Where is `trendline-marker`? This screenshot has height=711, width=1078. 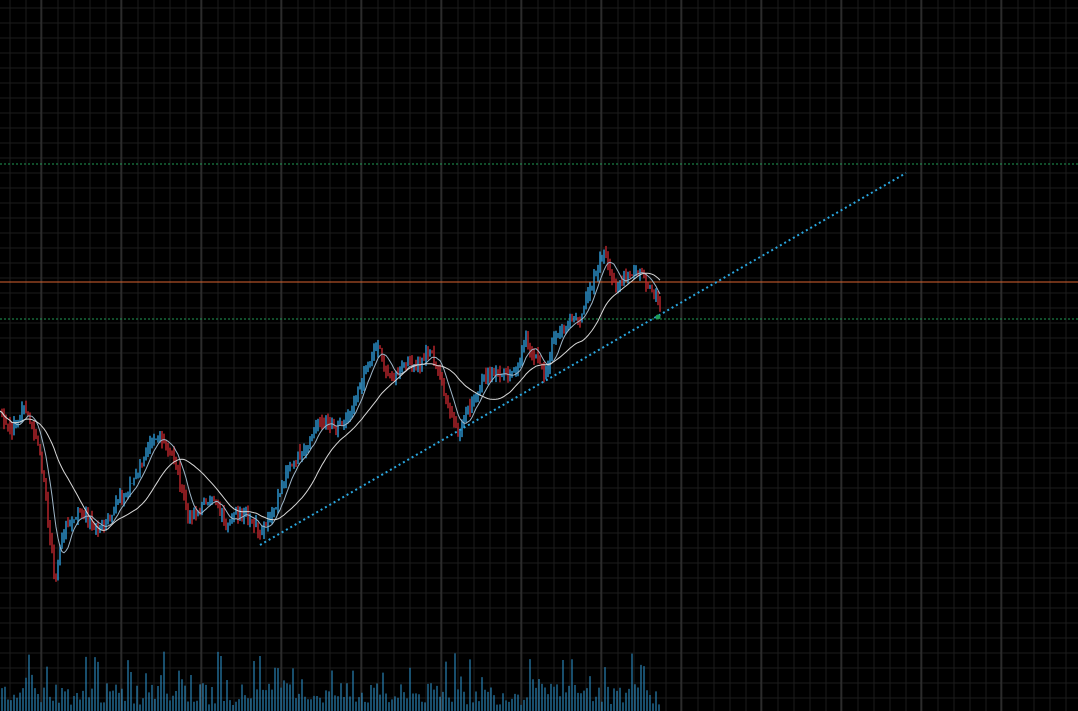 trendline-marker is located at coordinates (658, 317).